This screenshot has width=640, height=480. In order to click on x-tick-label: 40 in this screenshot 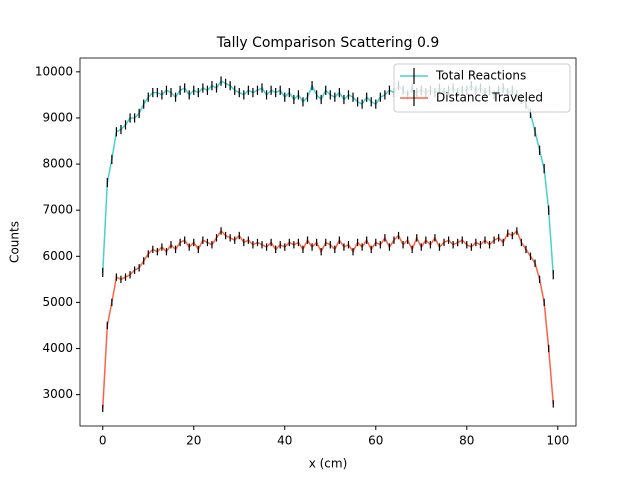, I will do `click(284, 441)`.